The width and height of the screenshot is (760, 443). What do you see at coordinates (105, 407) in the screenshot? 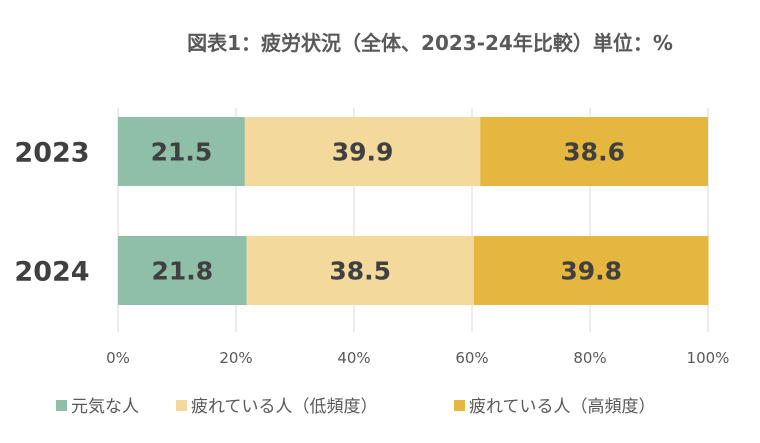
I see `legend-label: 元気な人` at bounding box center [105, 407].